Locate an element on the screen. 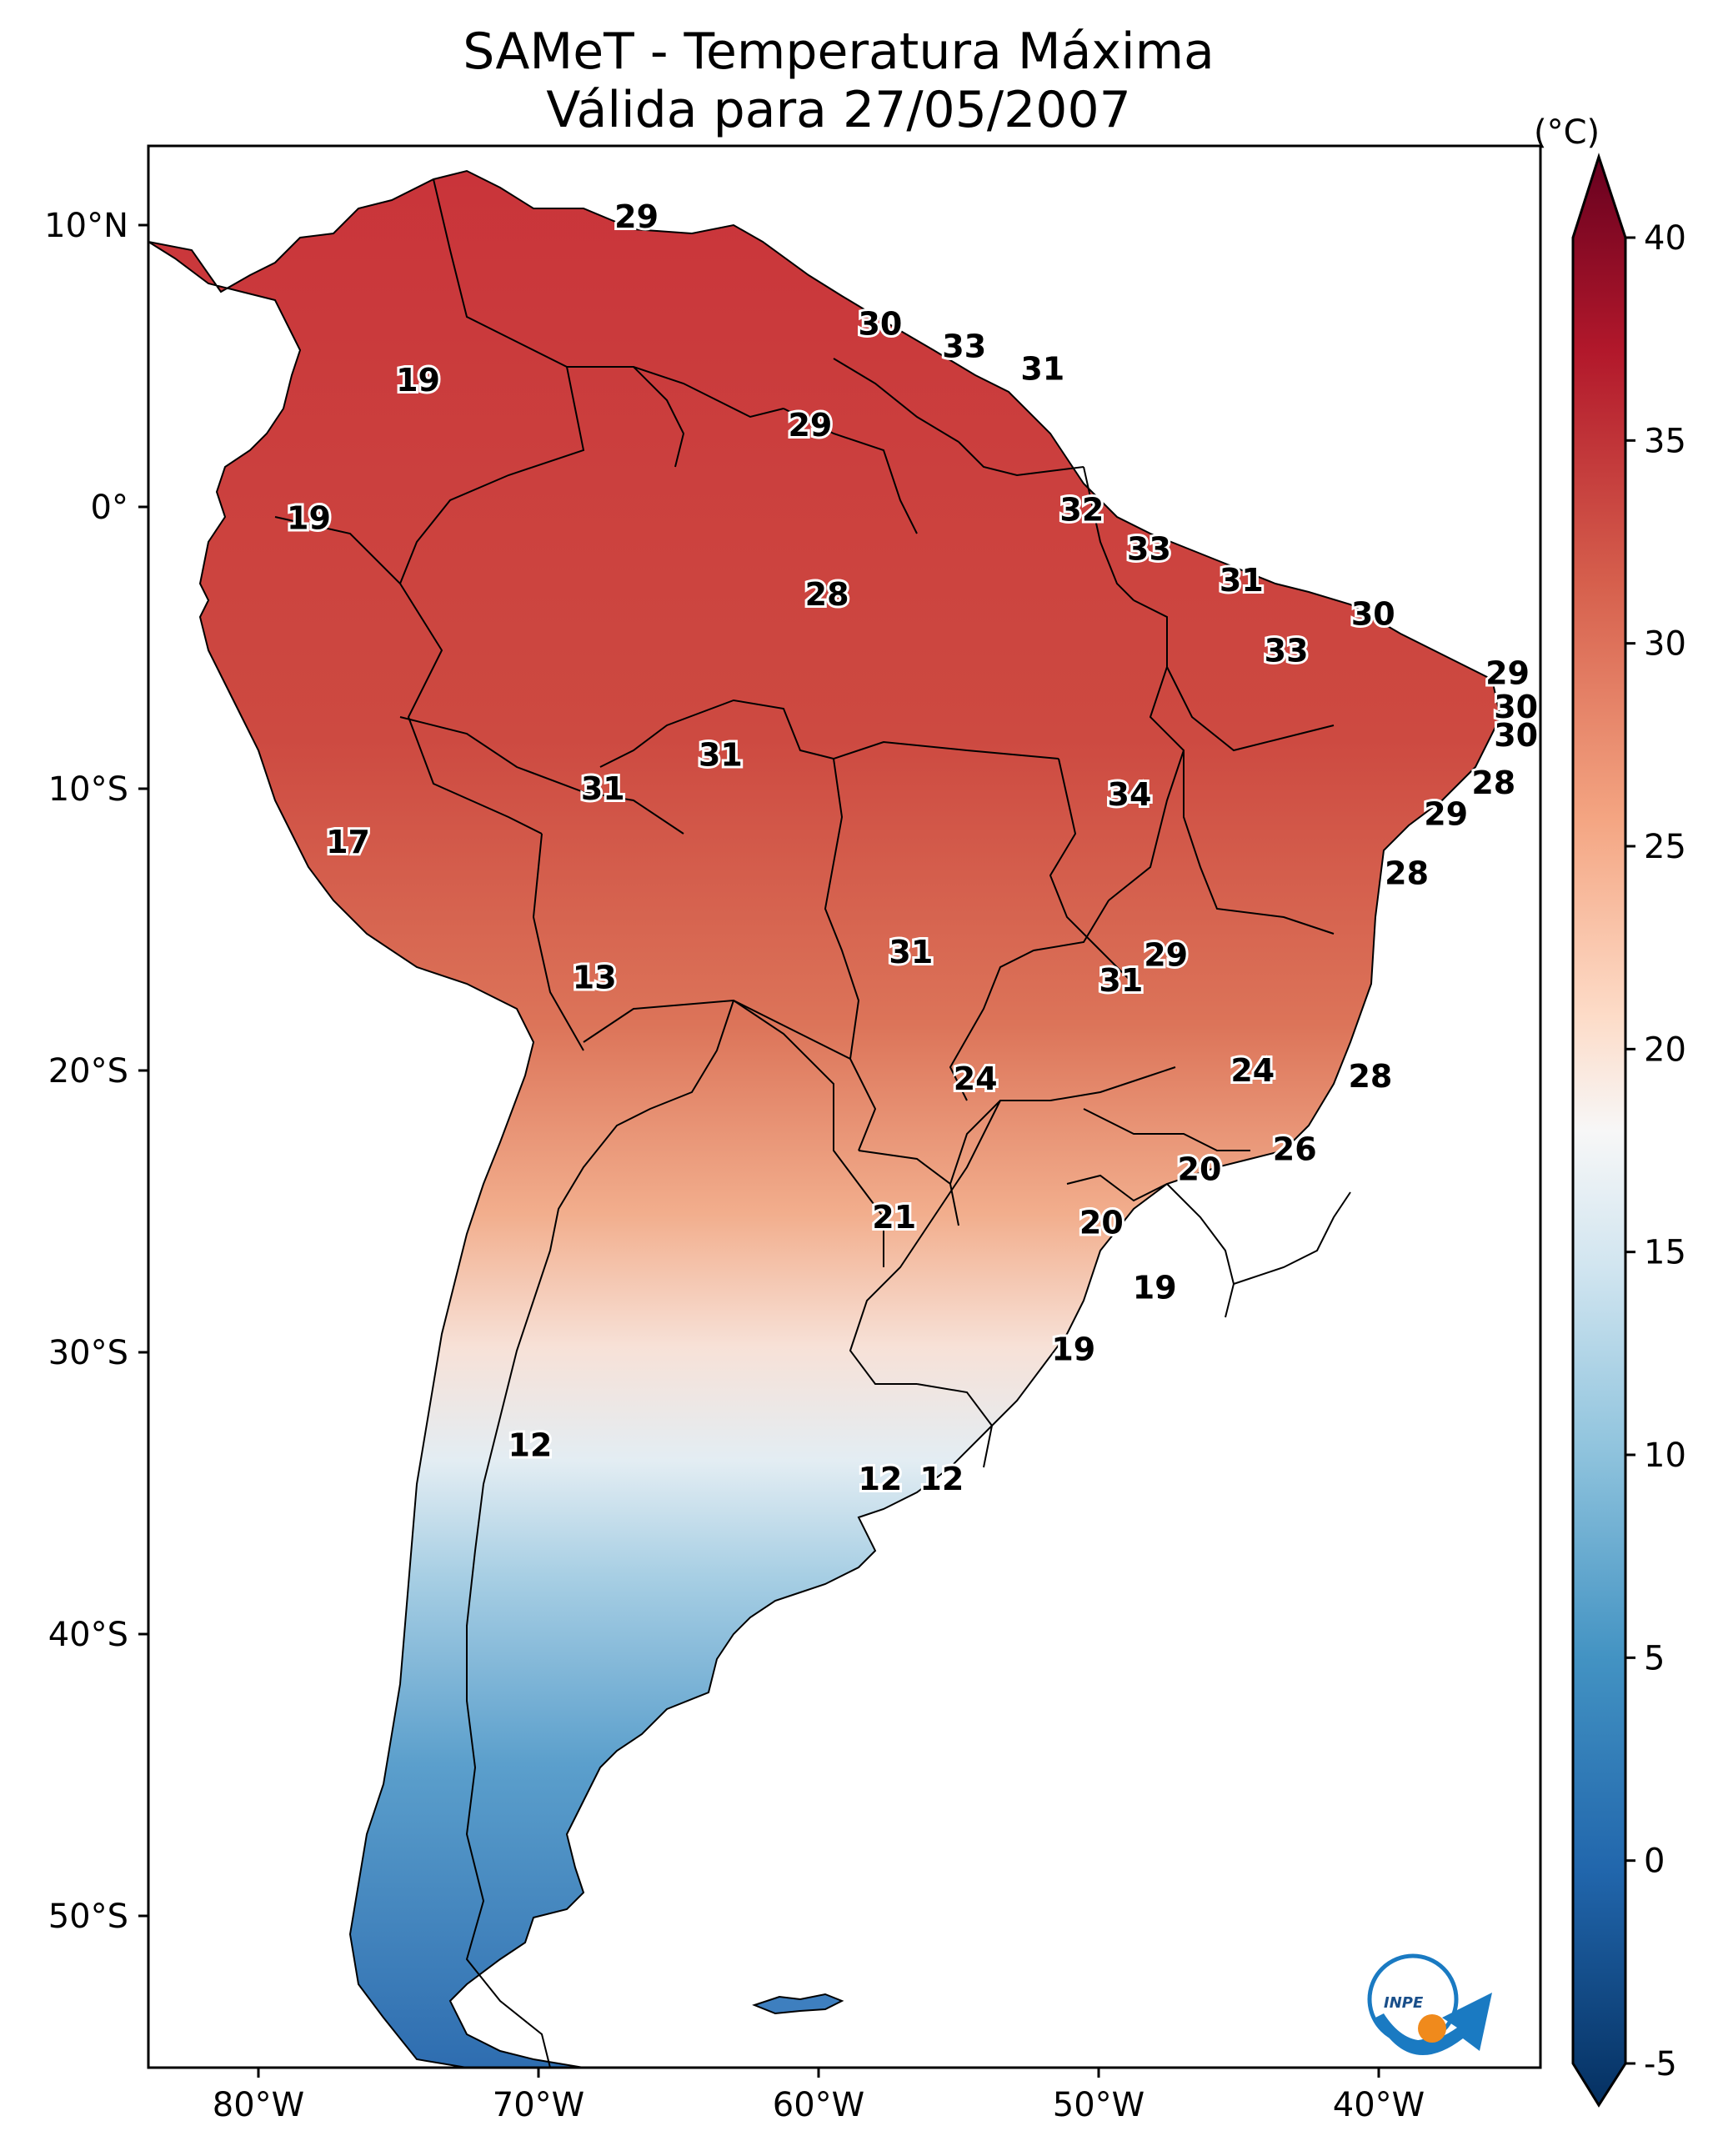  colorbar-tick-label: 25 is located at coordinates (1665, 847).